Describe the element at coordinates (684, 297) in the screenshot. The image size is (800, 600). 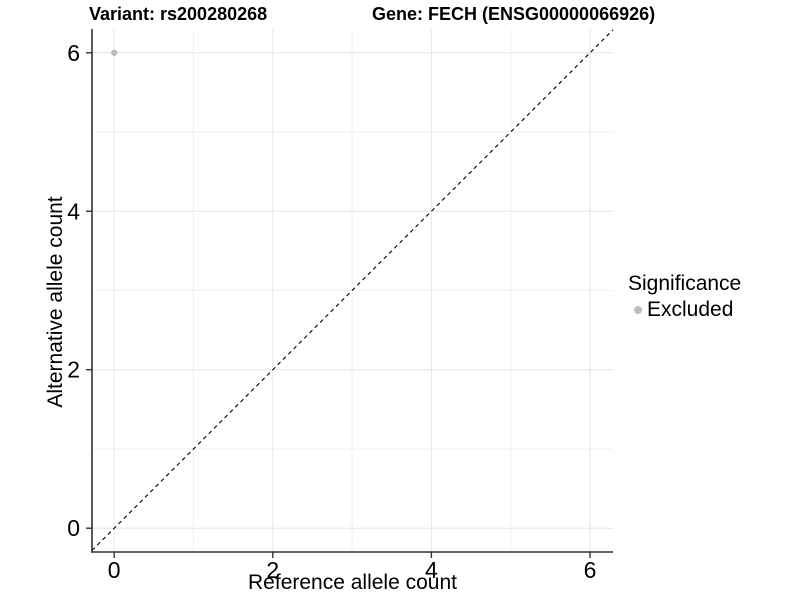
I see `legend: Significance Excluded` at that location.